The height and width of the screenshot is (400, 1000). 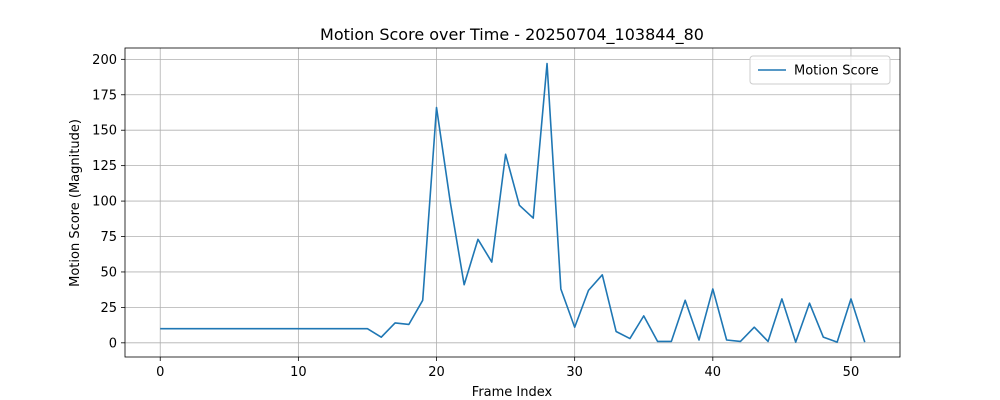 What do you see at coordinates (713, 372) in the screenshot?
I see `x-tick-label: 40` at bounding box center [713, 372].